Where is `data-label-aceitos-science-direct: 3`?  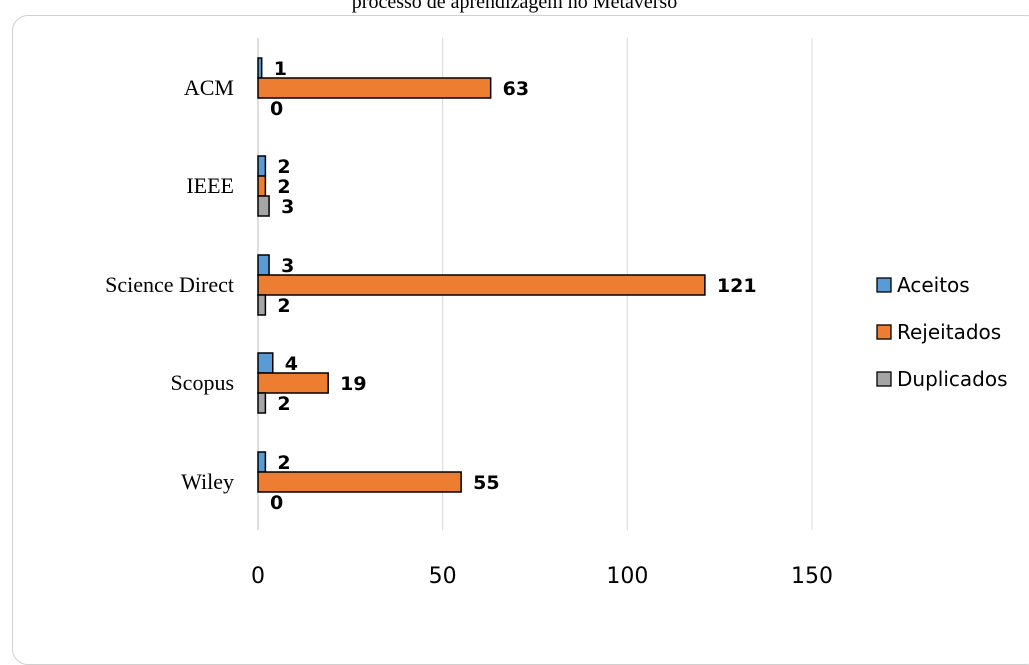
data-label-aceitos-science-direct: 3 is located at coordinates (287, 266).